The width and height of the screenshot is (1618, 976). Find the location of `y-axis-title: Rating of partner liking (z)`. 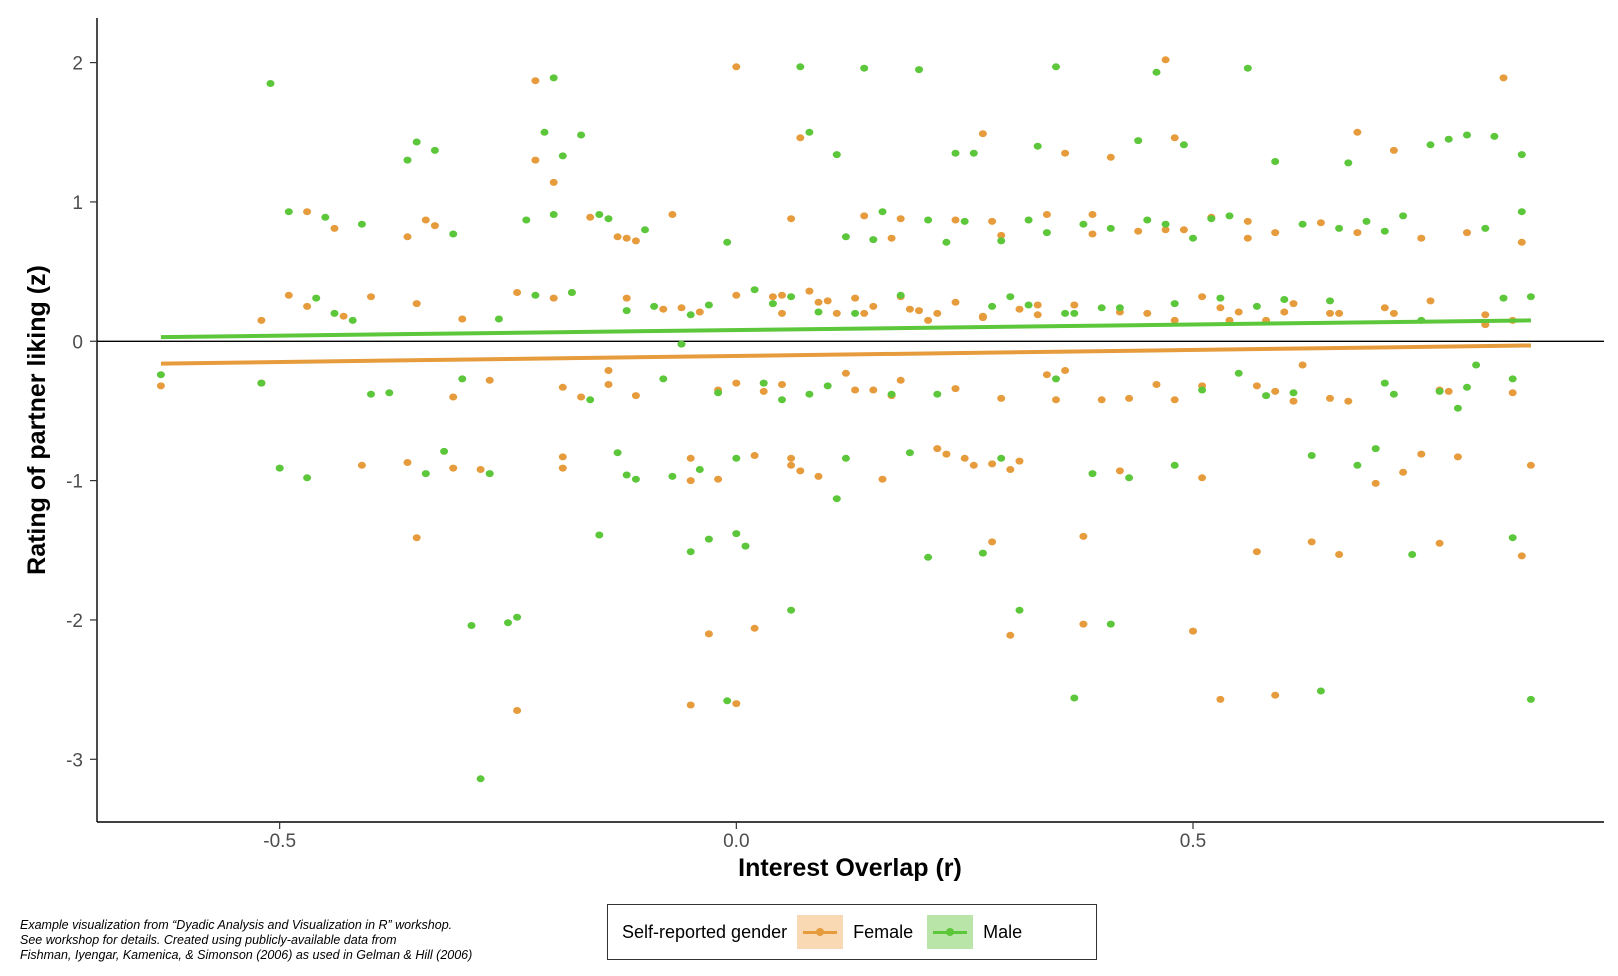

y-axis-title: Rating of partner liking (z) is located at coordinates (37, 420).